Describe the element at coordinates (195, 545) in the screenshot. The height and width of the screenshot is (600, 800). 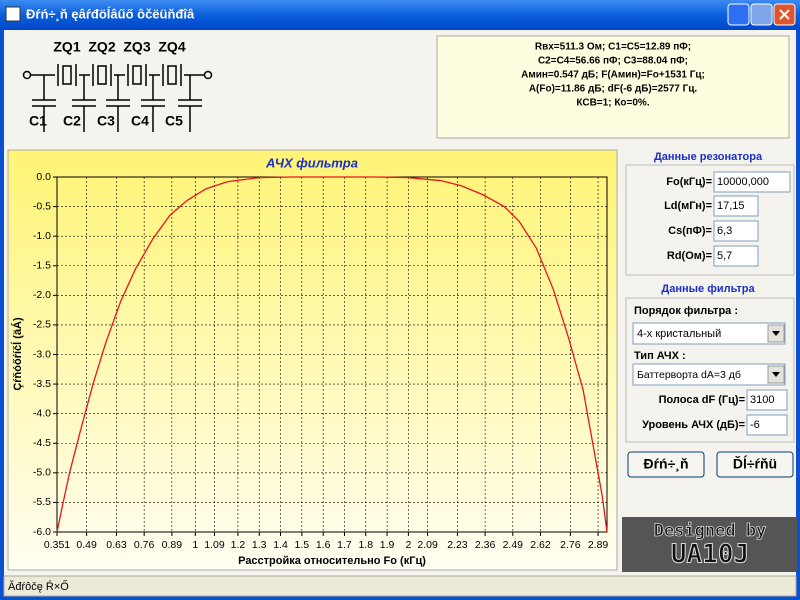
I see `x-tick-label: 1` at that location.